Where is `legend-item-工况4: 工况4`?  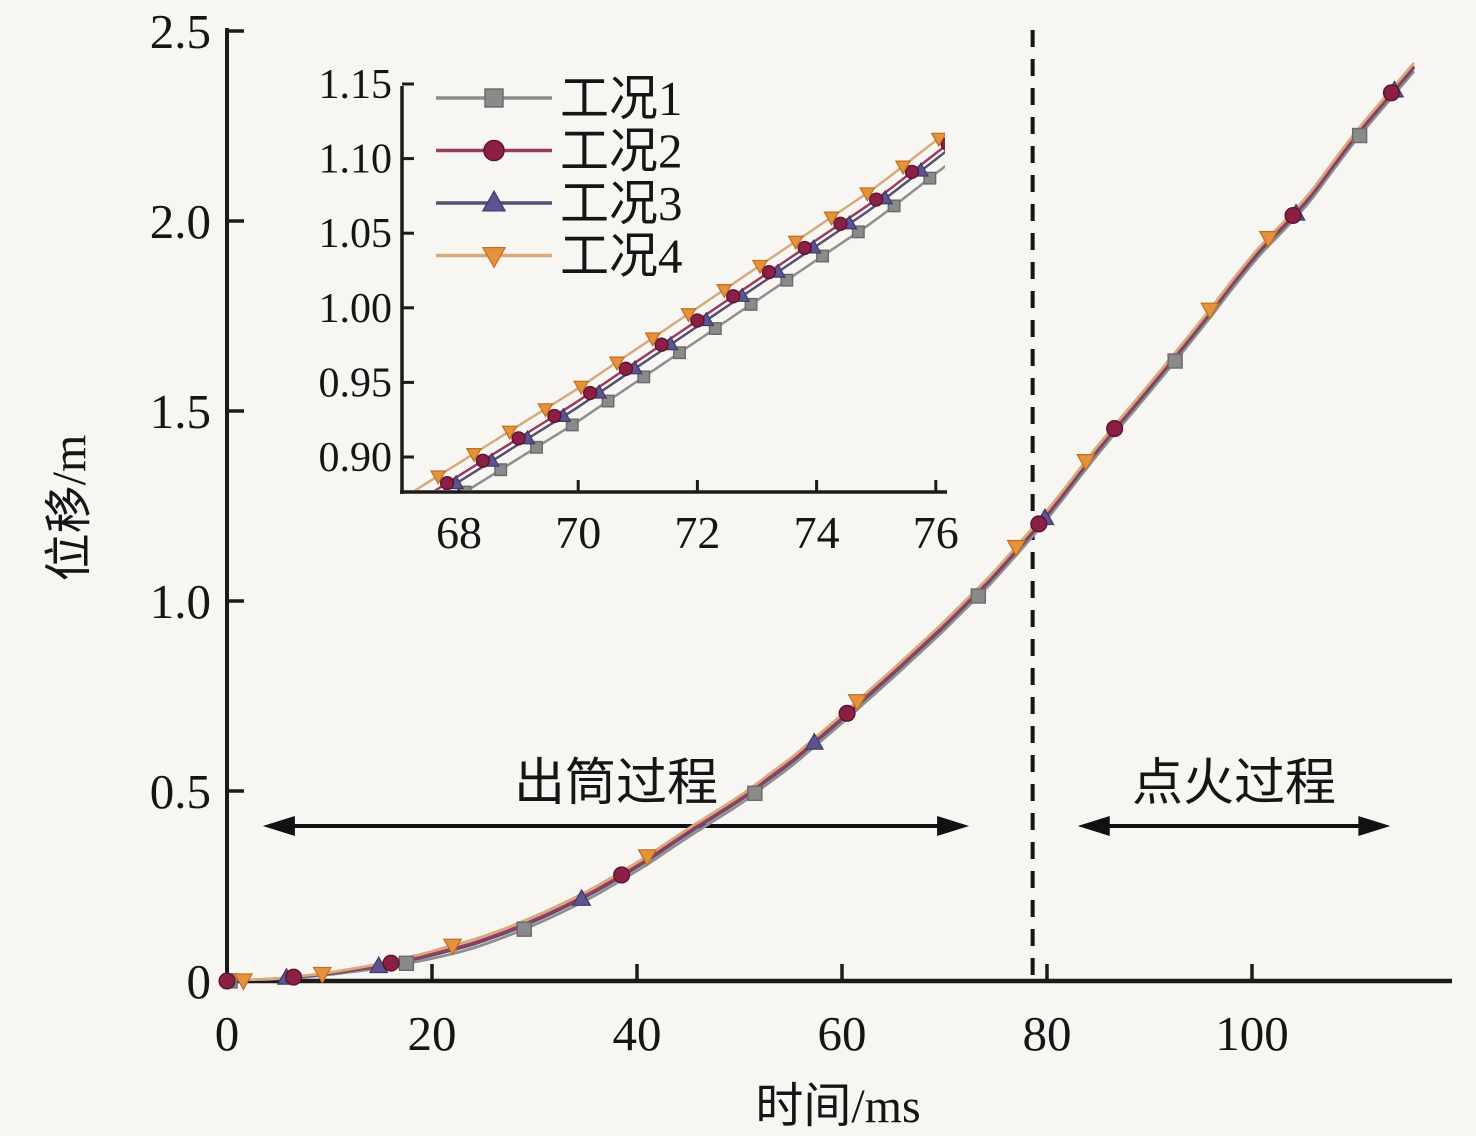
legend-item-工况4: 工况4 is located at coordinates (559, 256).